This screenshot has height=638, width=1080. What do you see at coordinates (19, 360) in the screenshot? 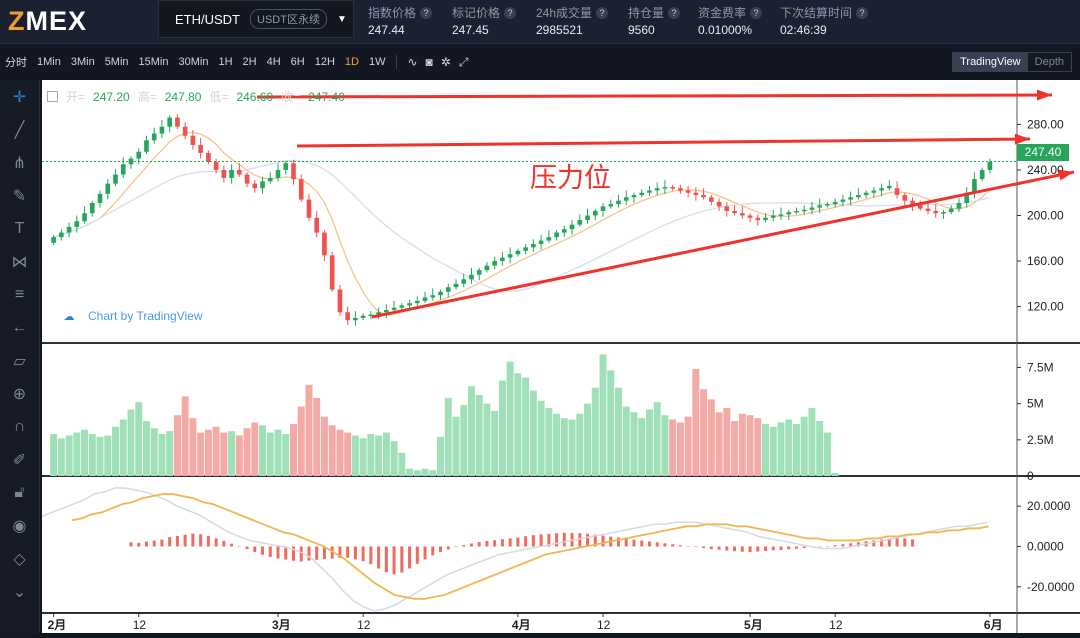
I see `ruler-icon: ▱` at bounding box center [19, 360].